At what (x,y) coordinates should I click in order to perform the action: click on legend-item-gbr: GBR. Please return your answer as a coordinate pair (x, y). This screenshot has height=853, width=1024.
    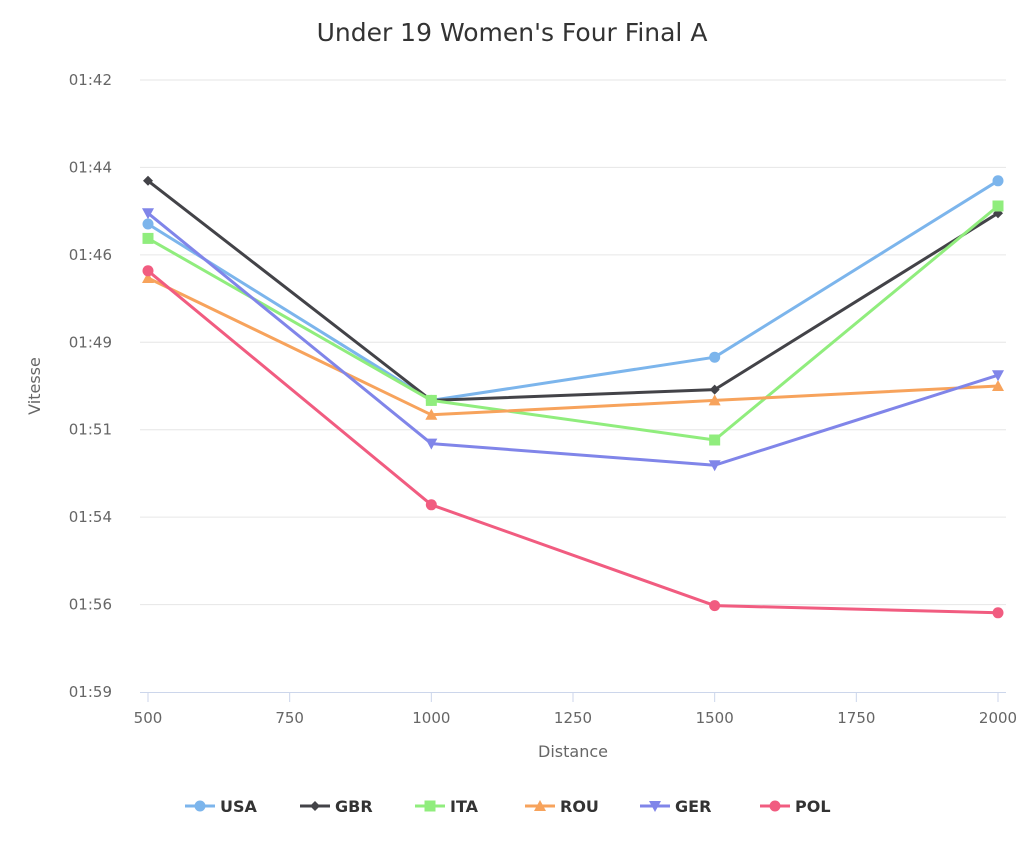
    Looking at the image, I should click on (336, 806).